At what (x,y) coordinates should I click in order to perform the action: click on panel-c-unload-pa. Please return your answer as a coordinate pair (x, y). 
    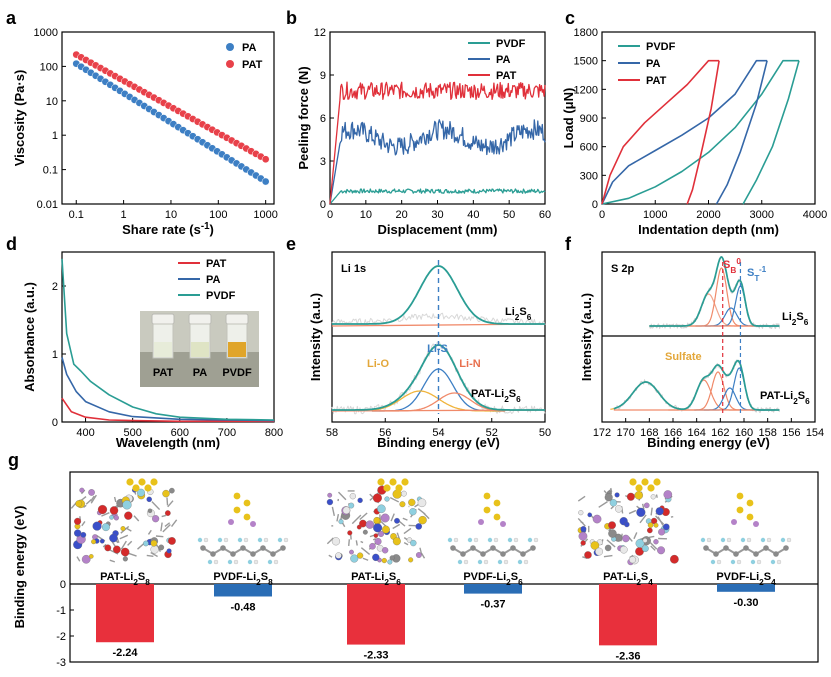
    Looking at the image, I should click on (741, 132).